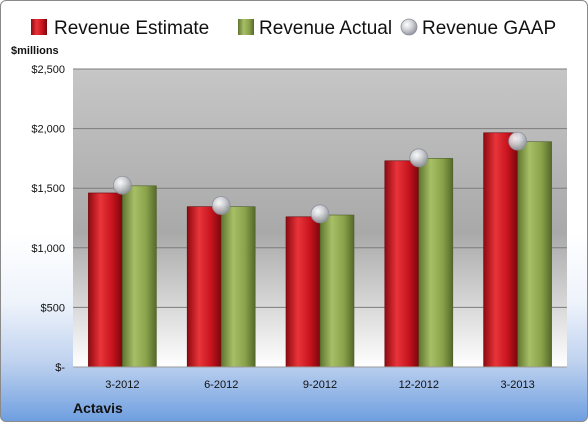  What do you see at coordinates (48, 249) in the screenshot?
I see `y-tick-label: $1,000` at bounding box center [48, 249].